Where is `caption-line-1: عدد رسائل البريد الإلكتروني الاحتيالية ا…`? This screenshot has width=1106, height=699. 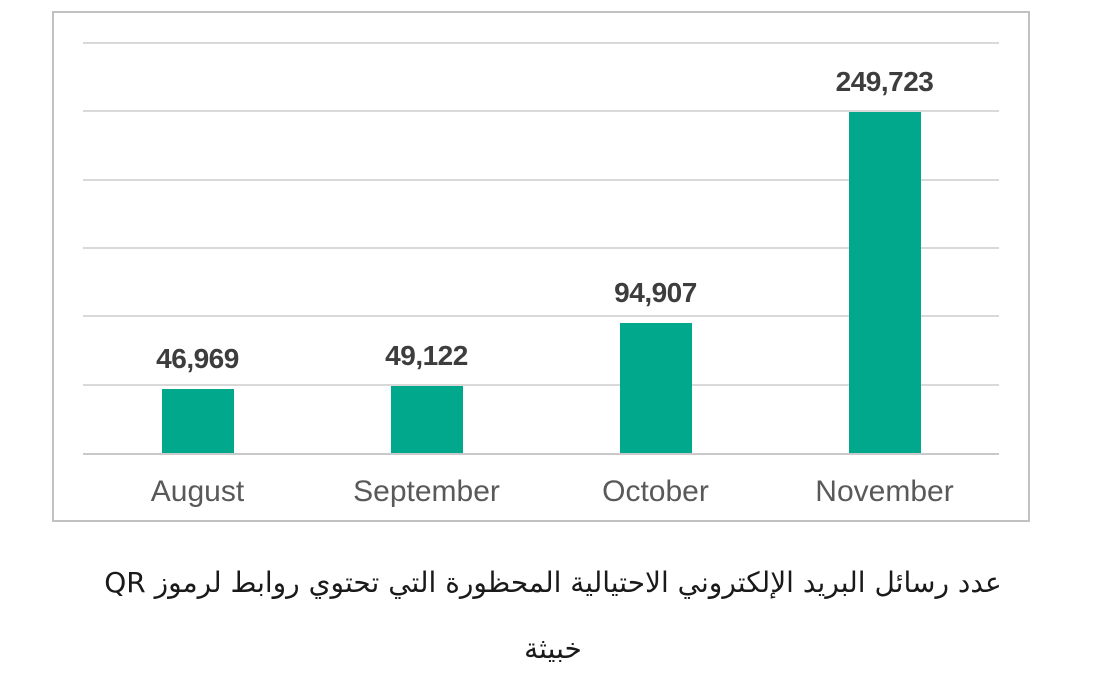 caption-line-1: عدد رسائل البريد الإلكتروني الاحتيالية ا… is located at coordinates (553, 582).